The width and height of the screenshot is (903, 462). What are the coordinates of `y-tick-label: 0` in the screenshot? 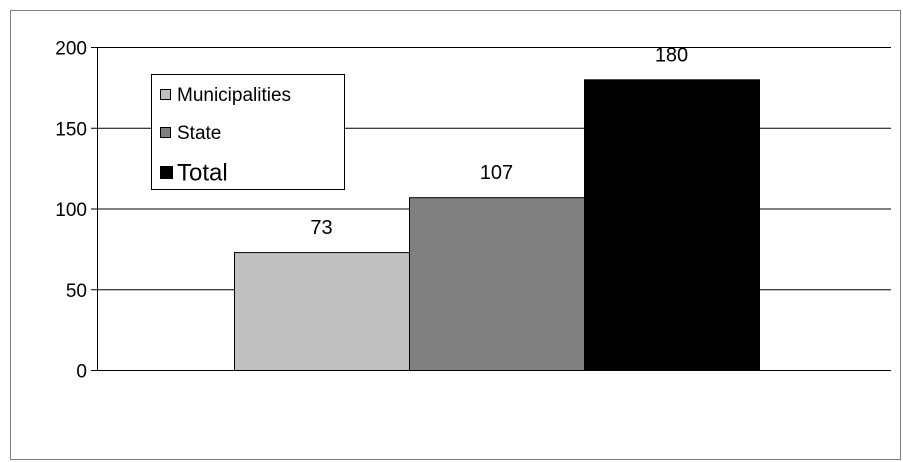 It's located at (81, 372).